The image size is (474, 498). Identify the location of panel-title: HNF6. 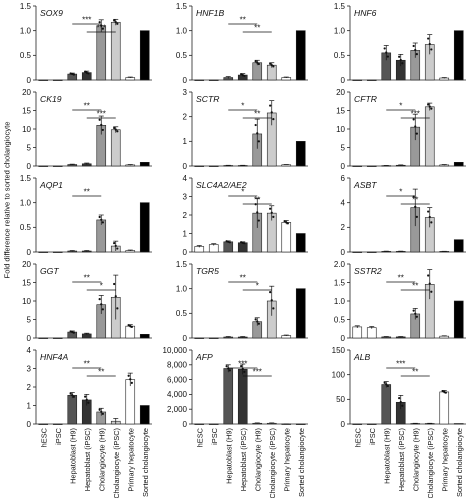
(365, 13).